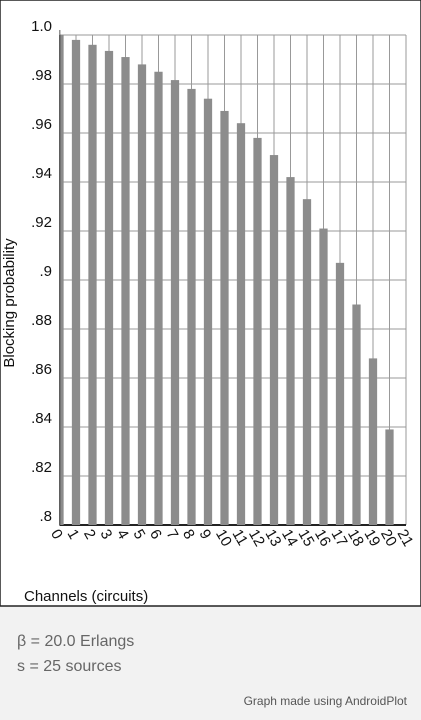  What do you see at coordinates (45, 271) in the screenshot?
I see `y-tick-label: .9` at bounding box center [45, 271].